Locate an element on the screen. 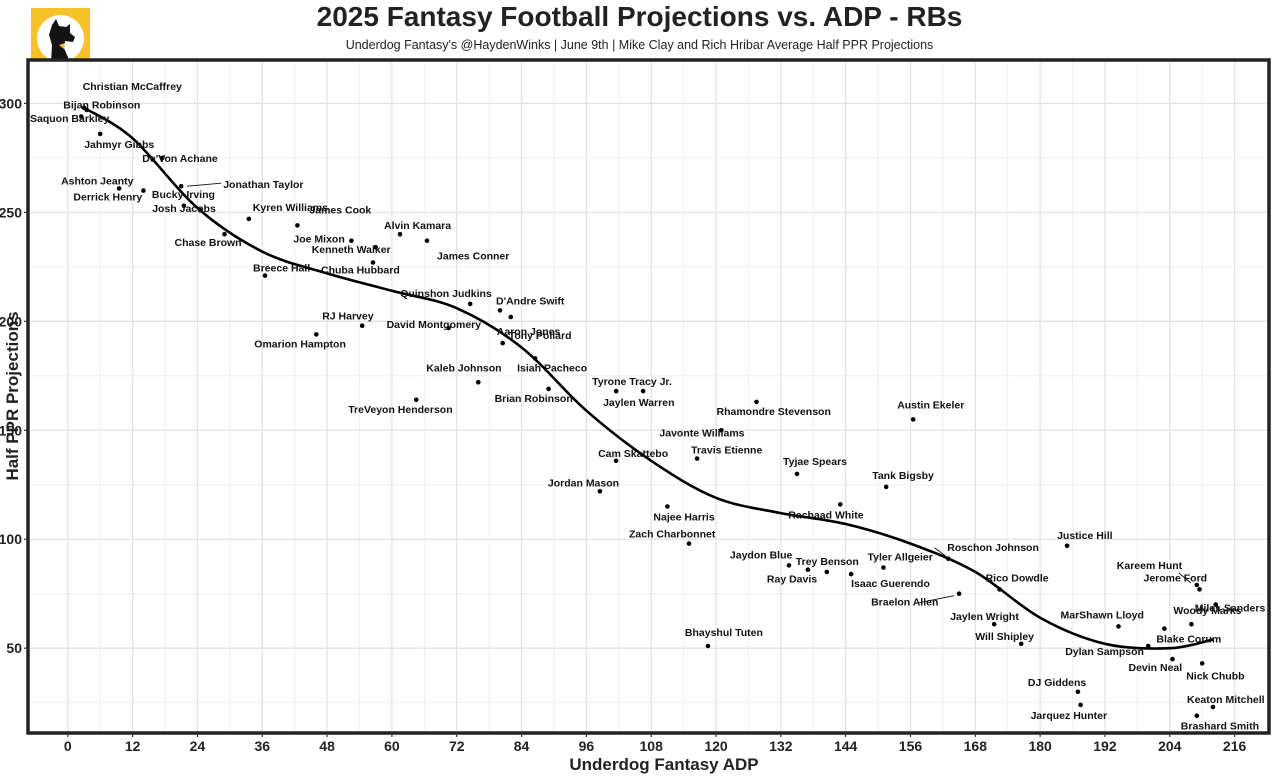  point-label: RJ Harvey is located at coordinates (348, 317).